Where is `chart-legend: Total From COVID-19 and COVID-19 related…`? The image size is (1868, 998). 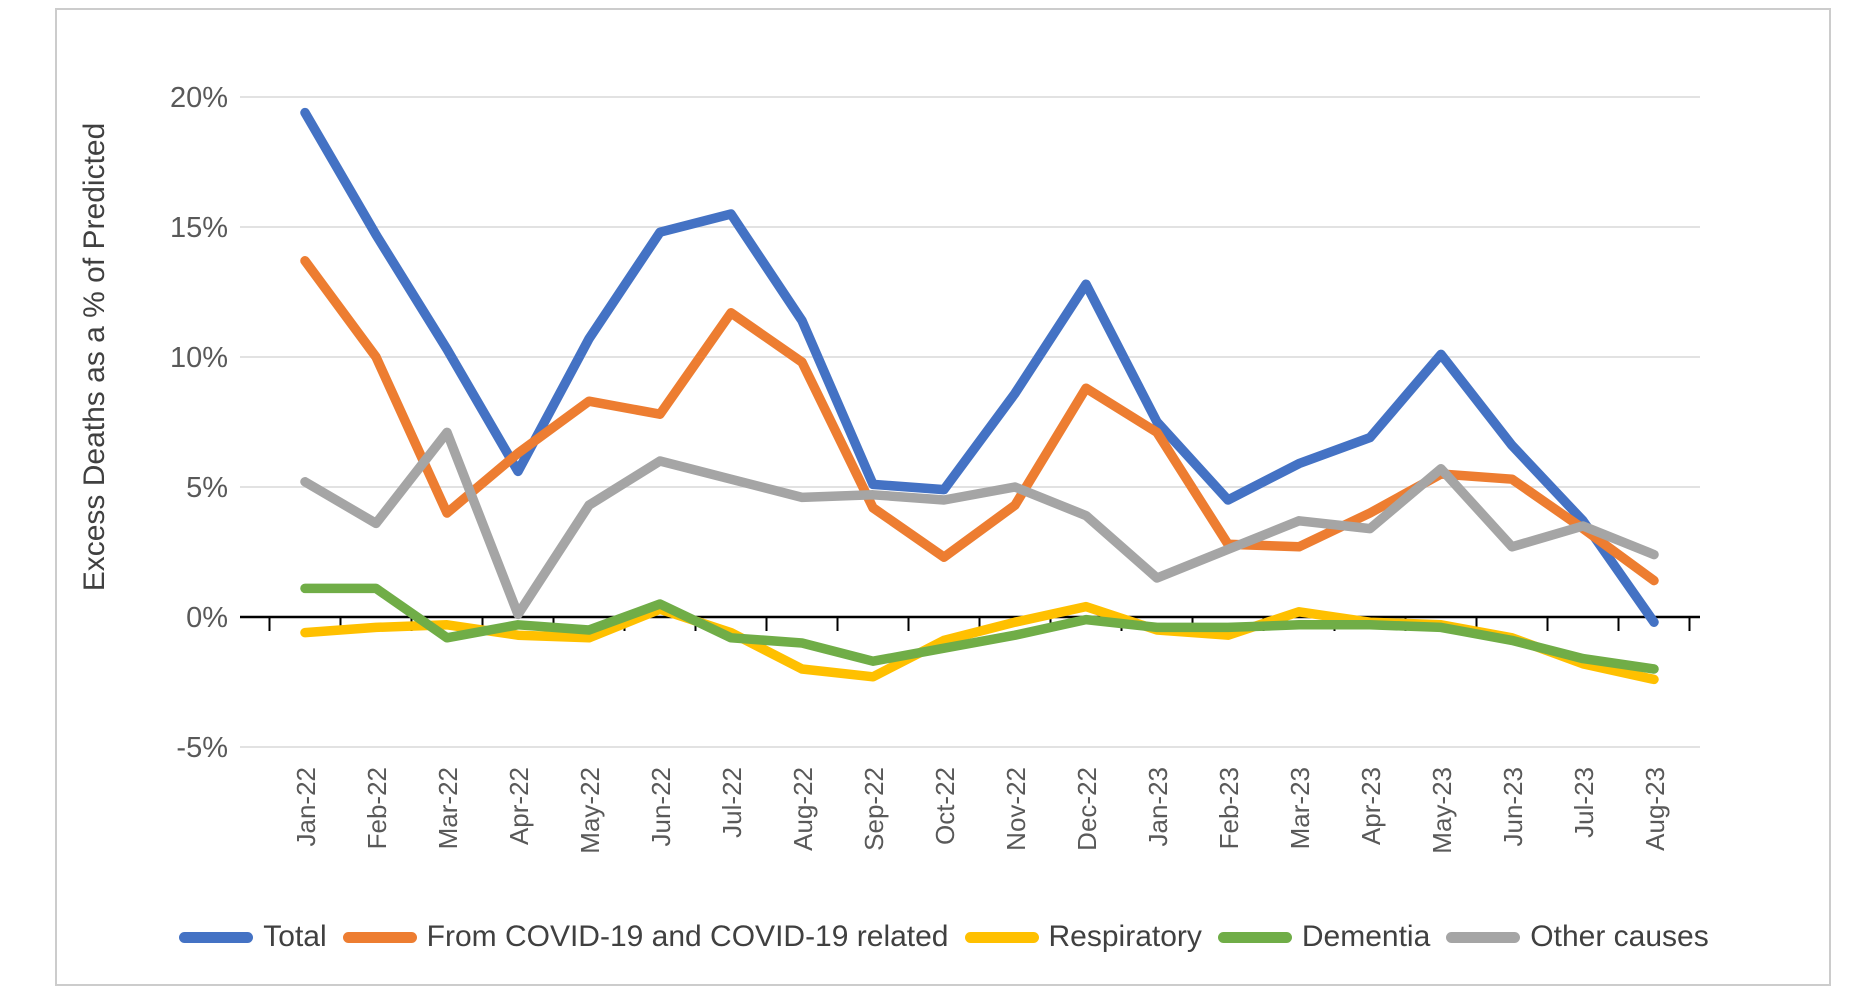 chart-legend: Total From COVID-19 and COVID-19 related… is located at coordinates (944, 937).